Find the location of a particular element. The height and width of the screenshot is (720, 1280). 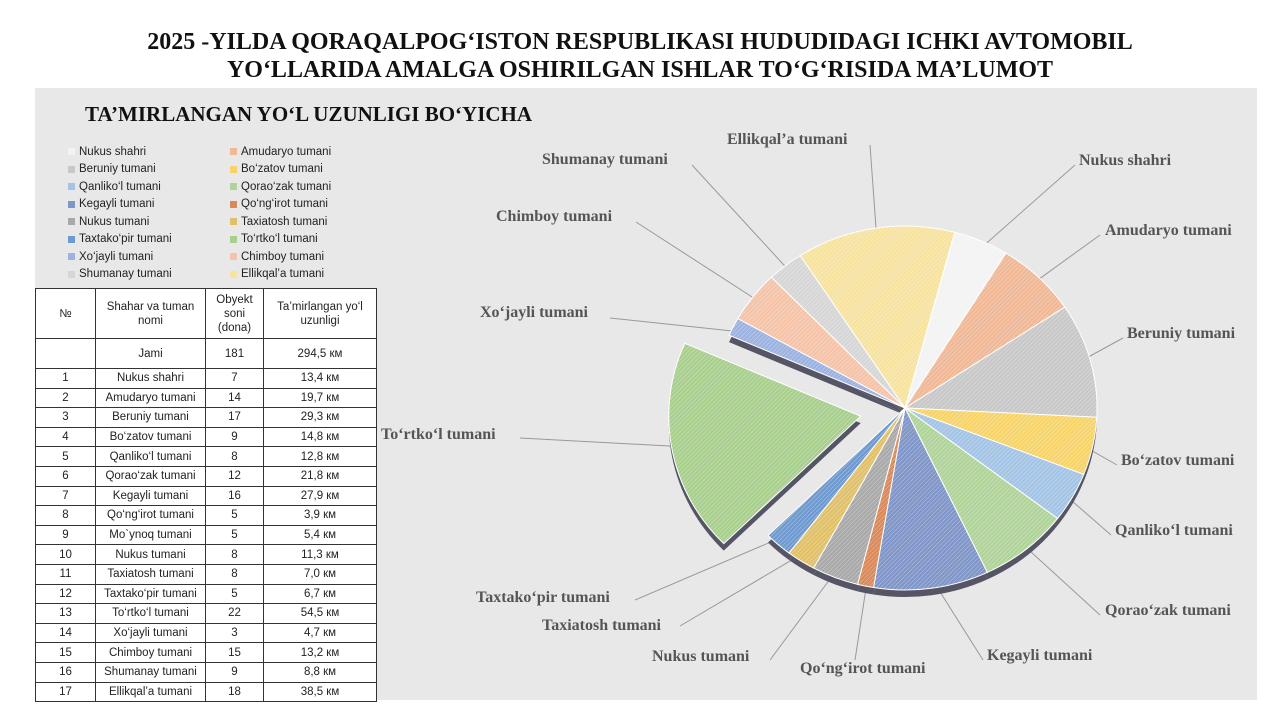

slice-label: Bo‘zatov tumani is located at coordinates (1178, 460).